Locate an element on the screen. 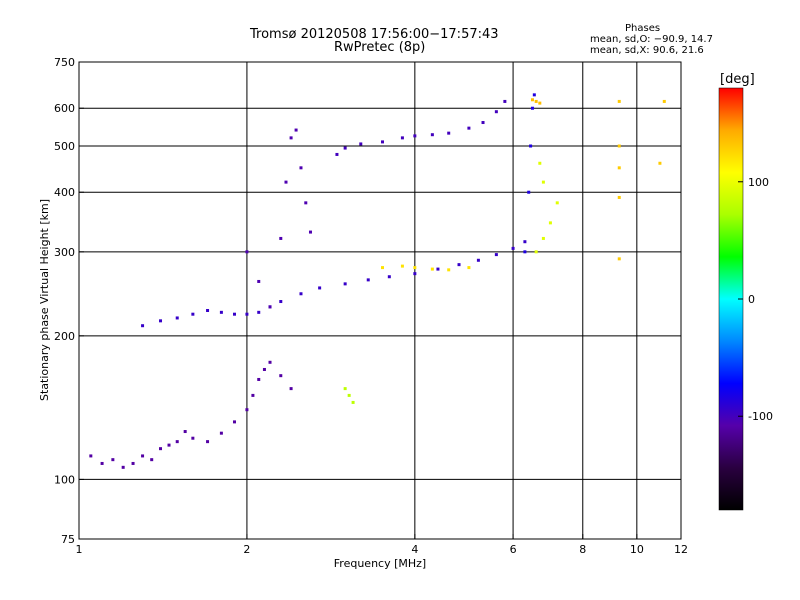 This screenshot has height=600, width=800. phase-stats-x-mode: mean, sd,X: 90.6, 21.6 is located at coordinates (647, 50).